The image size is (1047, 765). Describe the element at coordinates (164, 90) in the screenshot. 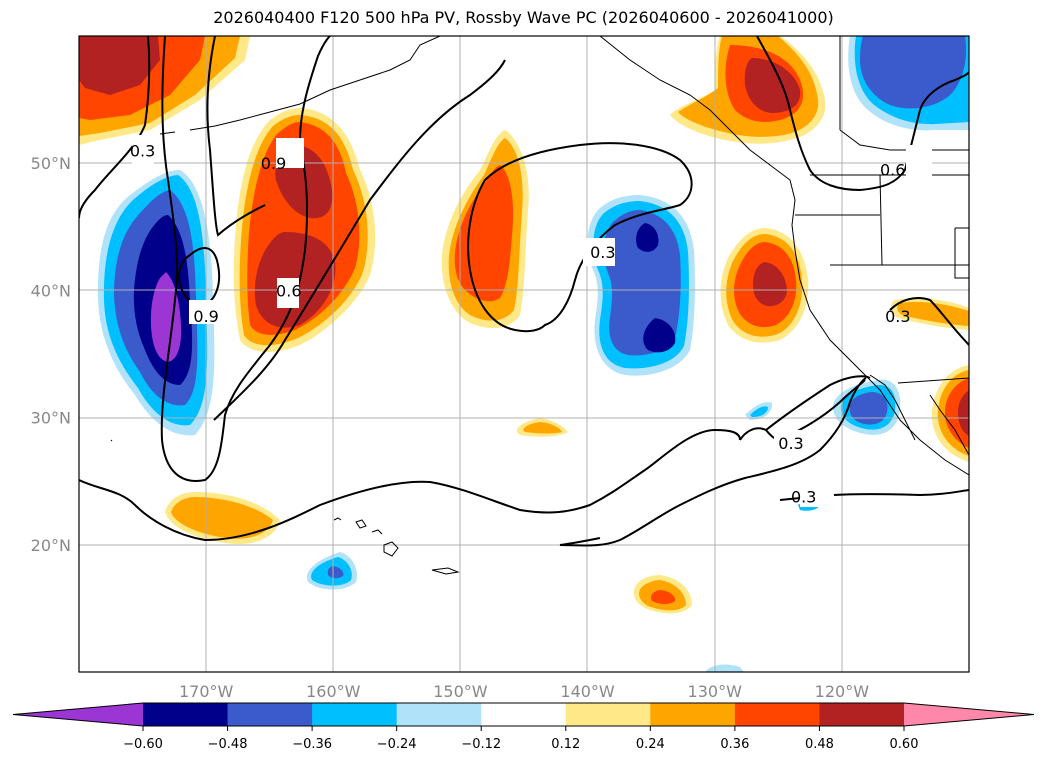

I see `pv-anomaly-positive-nw` at that location.